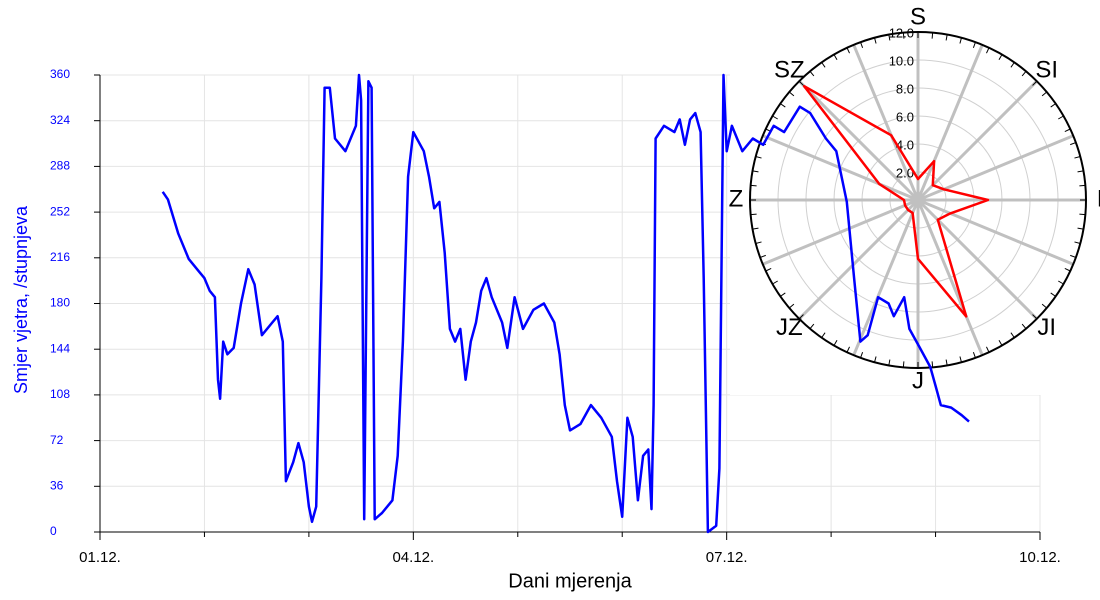 The height and width of the screenshot is (600, 1100). I want to click on y-tick-label: 36, so click(57, 485).